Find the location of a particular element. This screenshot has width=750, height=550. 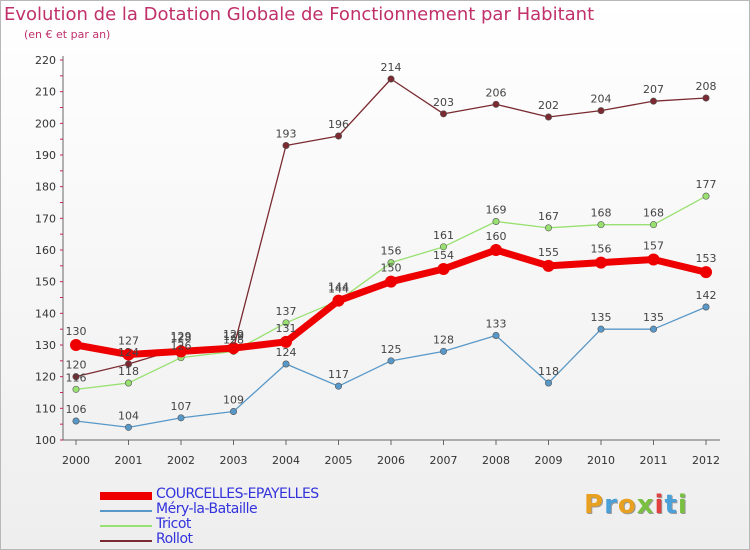

data-label-tricot: 161 is located at coordinates (443, 235).